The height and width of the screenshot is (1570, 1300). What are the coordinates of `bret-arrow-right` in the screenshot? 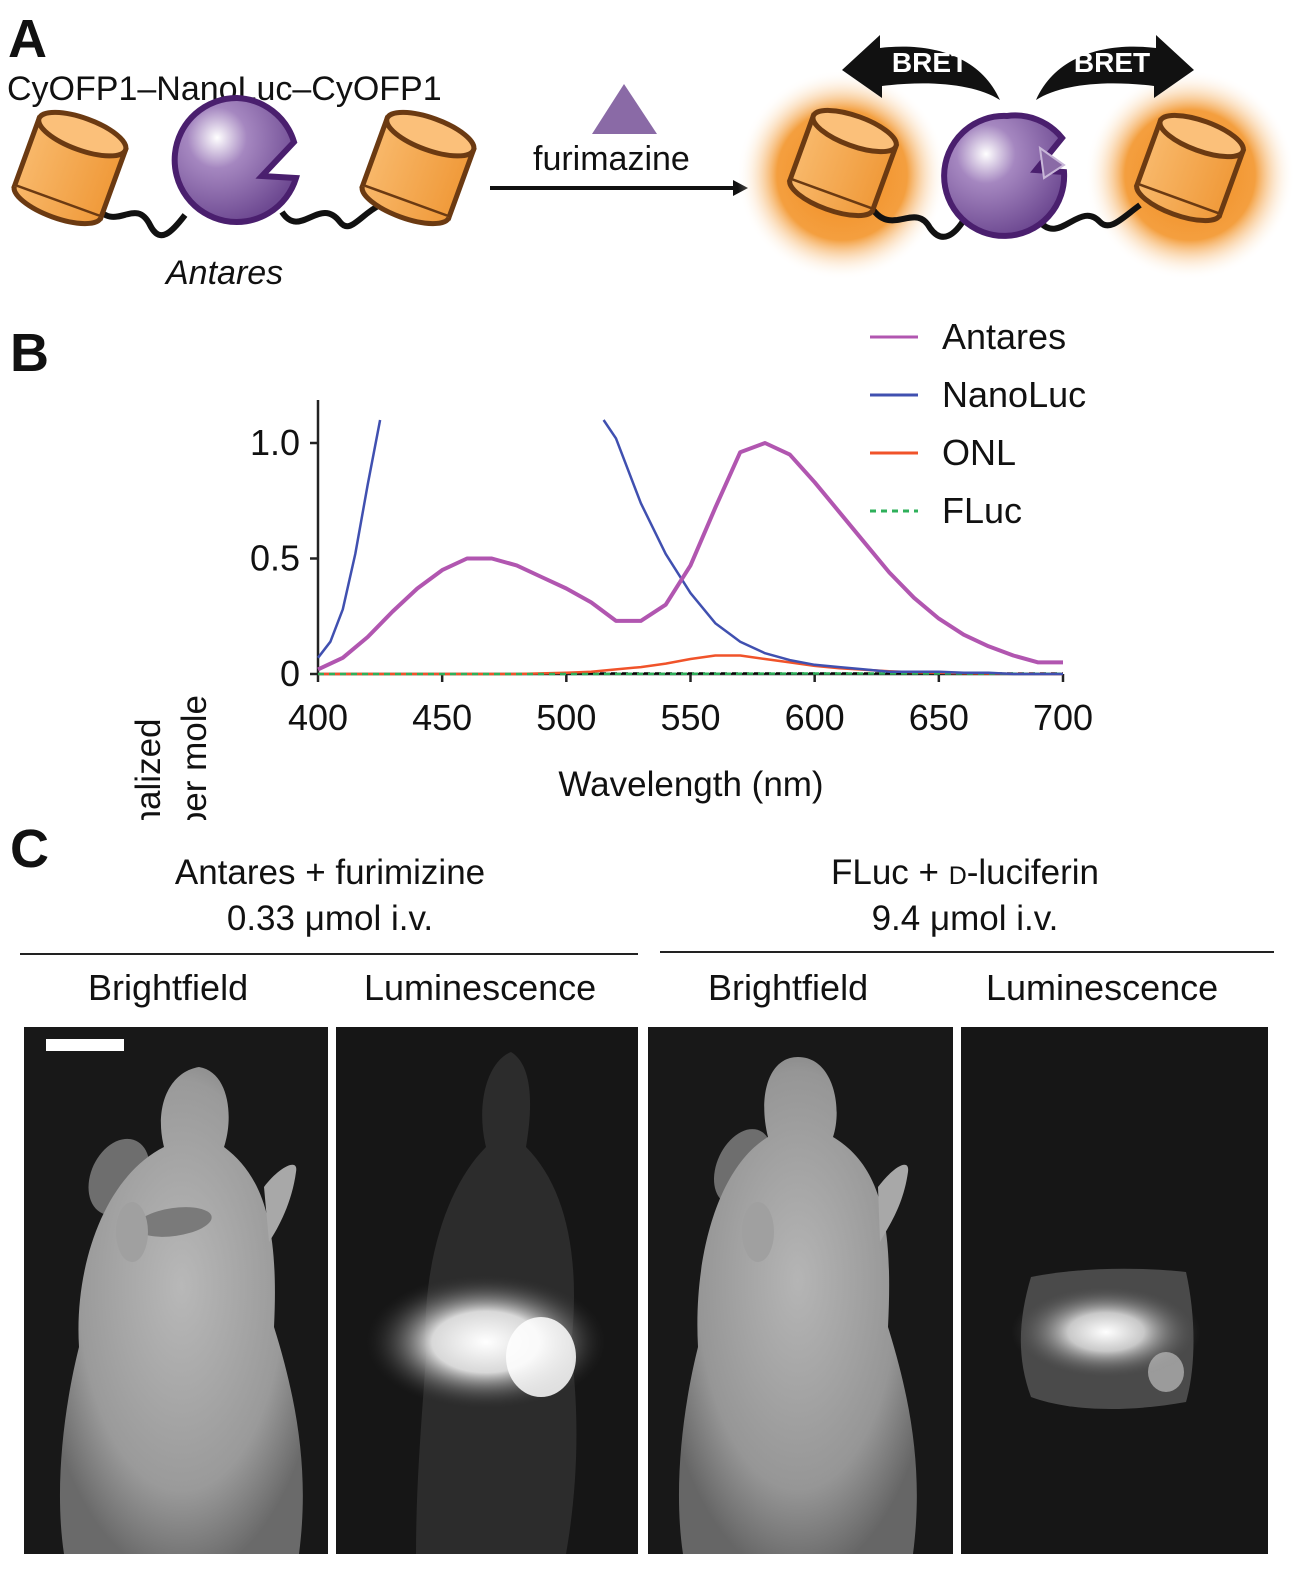 It's located at (1115, 67).